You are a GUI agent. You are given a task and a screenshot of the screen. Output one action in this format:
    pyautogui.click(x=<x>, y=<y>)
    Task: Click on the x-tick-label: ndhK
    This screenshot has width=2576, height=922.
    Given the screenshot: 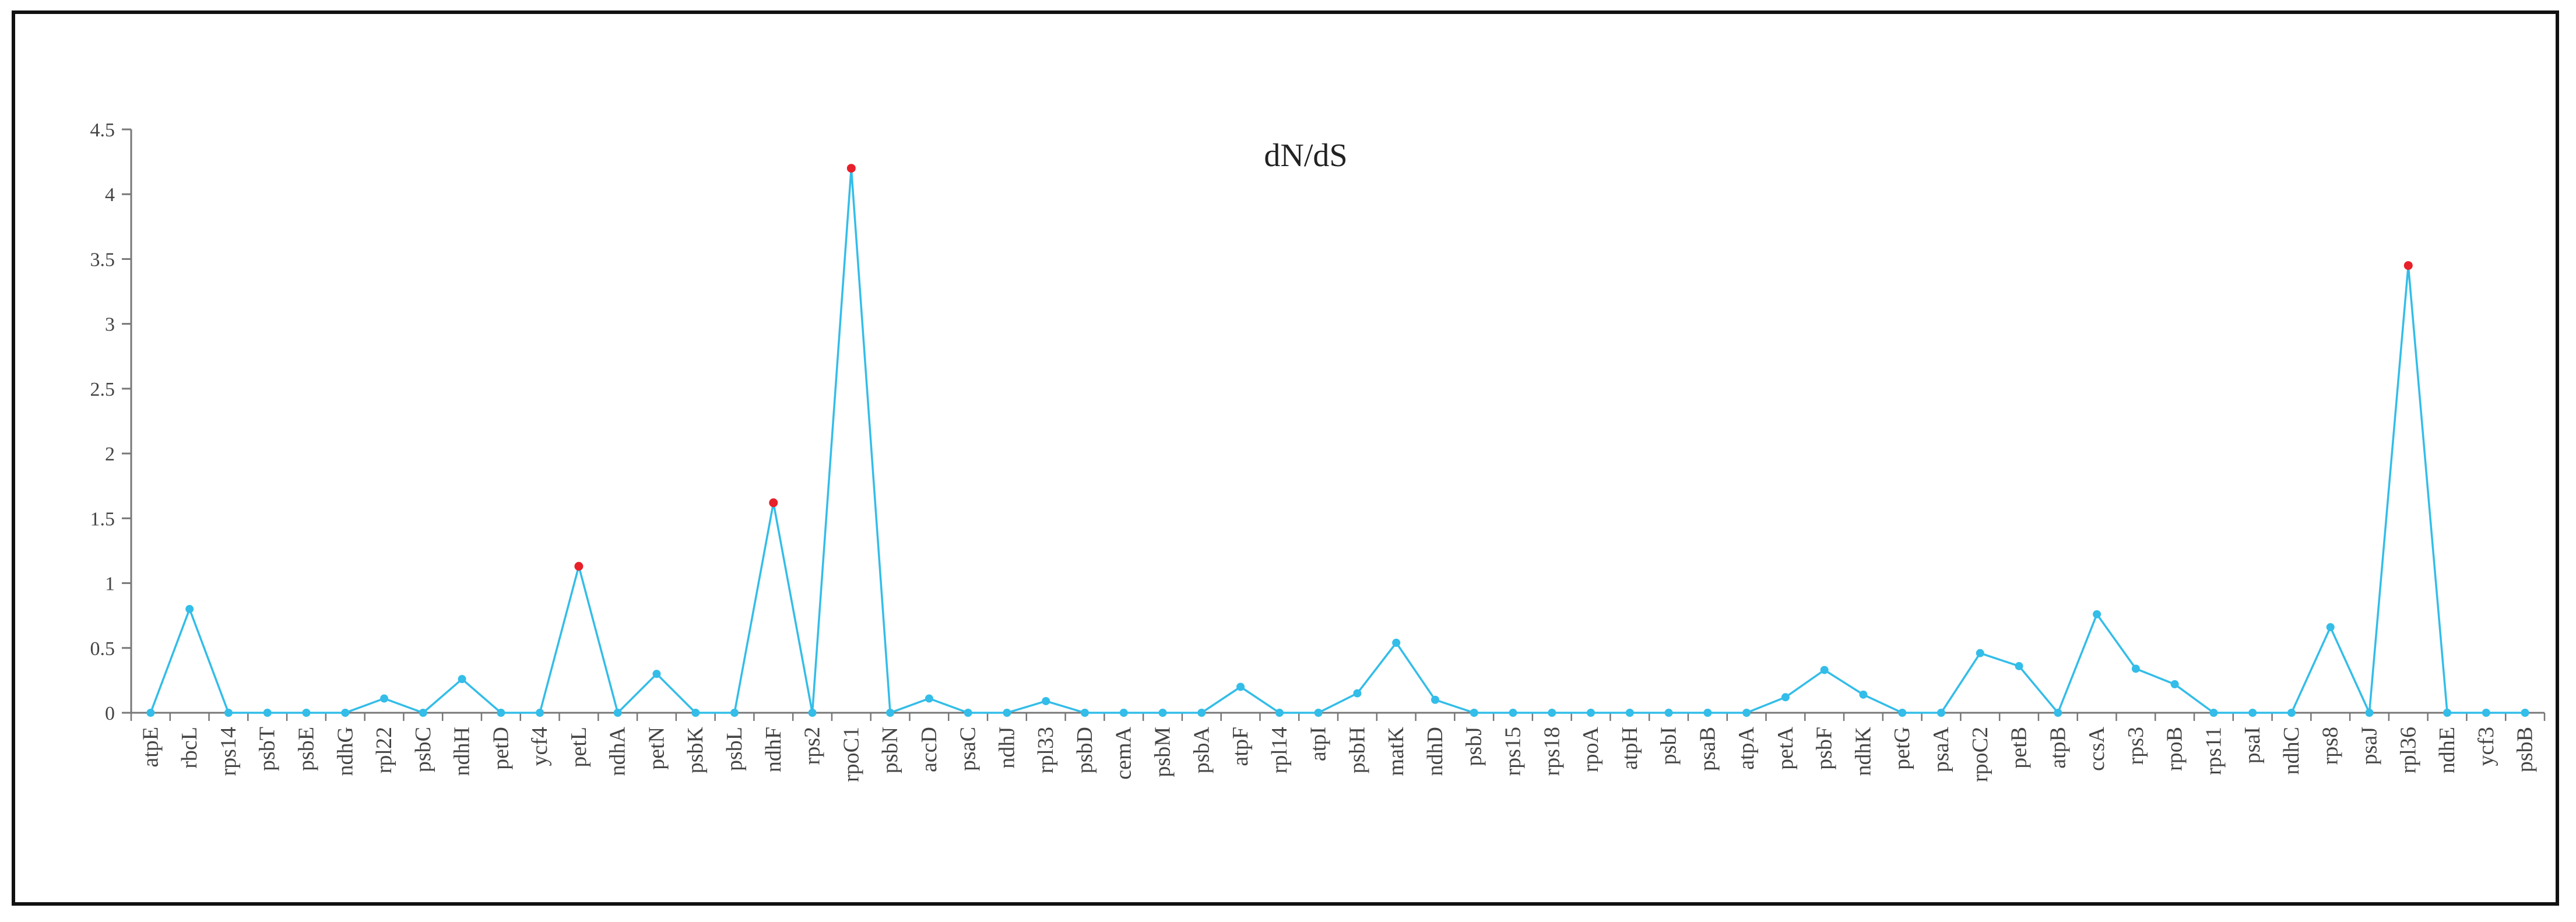 What is the action you would take?
    pyautogui.click(x=1863, y=751)
    